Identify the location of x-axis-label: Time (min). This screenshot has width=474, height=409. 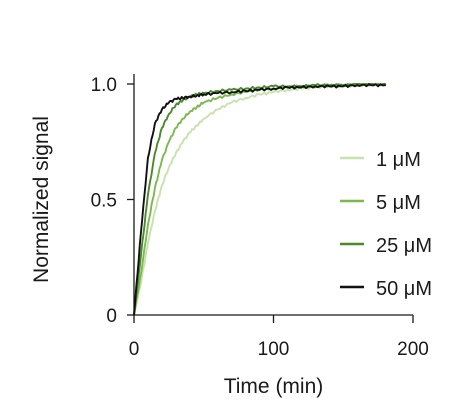
(274, 386).